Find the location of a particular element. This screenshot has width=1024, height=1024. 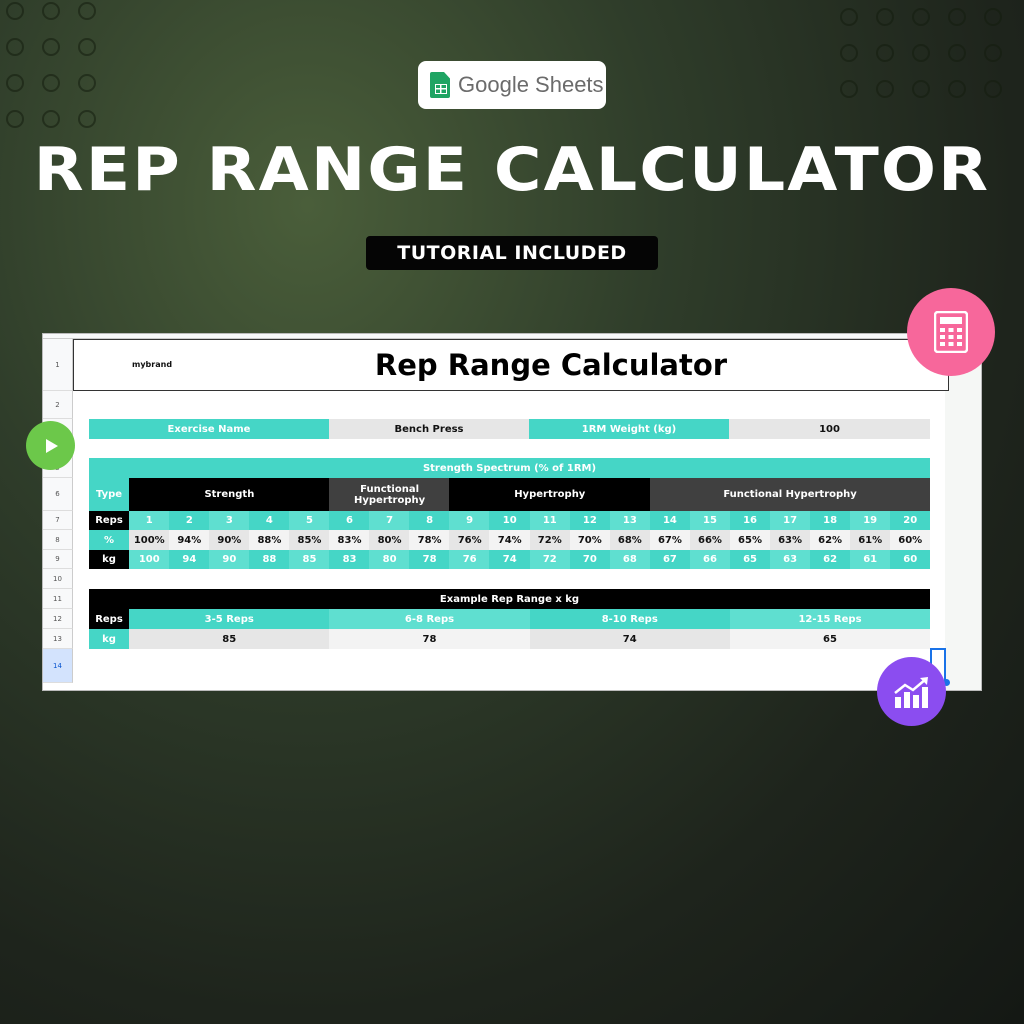

kg-cell: 88 is located at coordinates (269, 559).